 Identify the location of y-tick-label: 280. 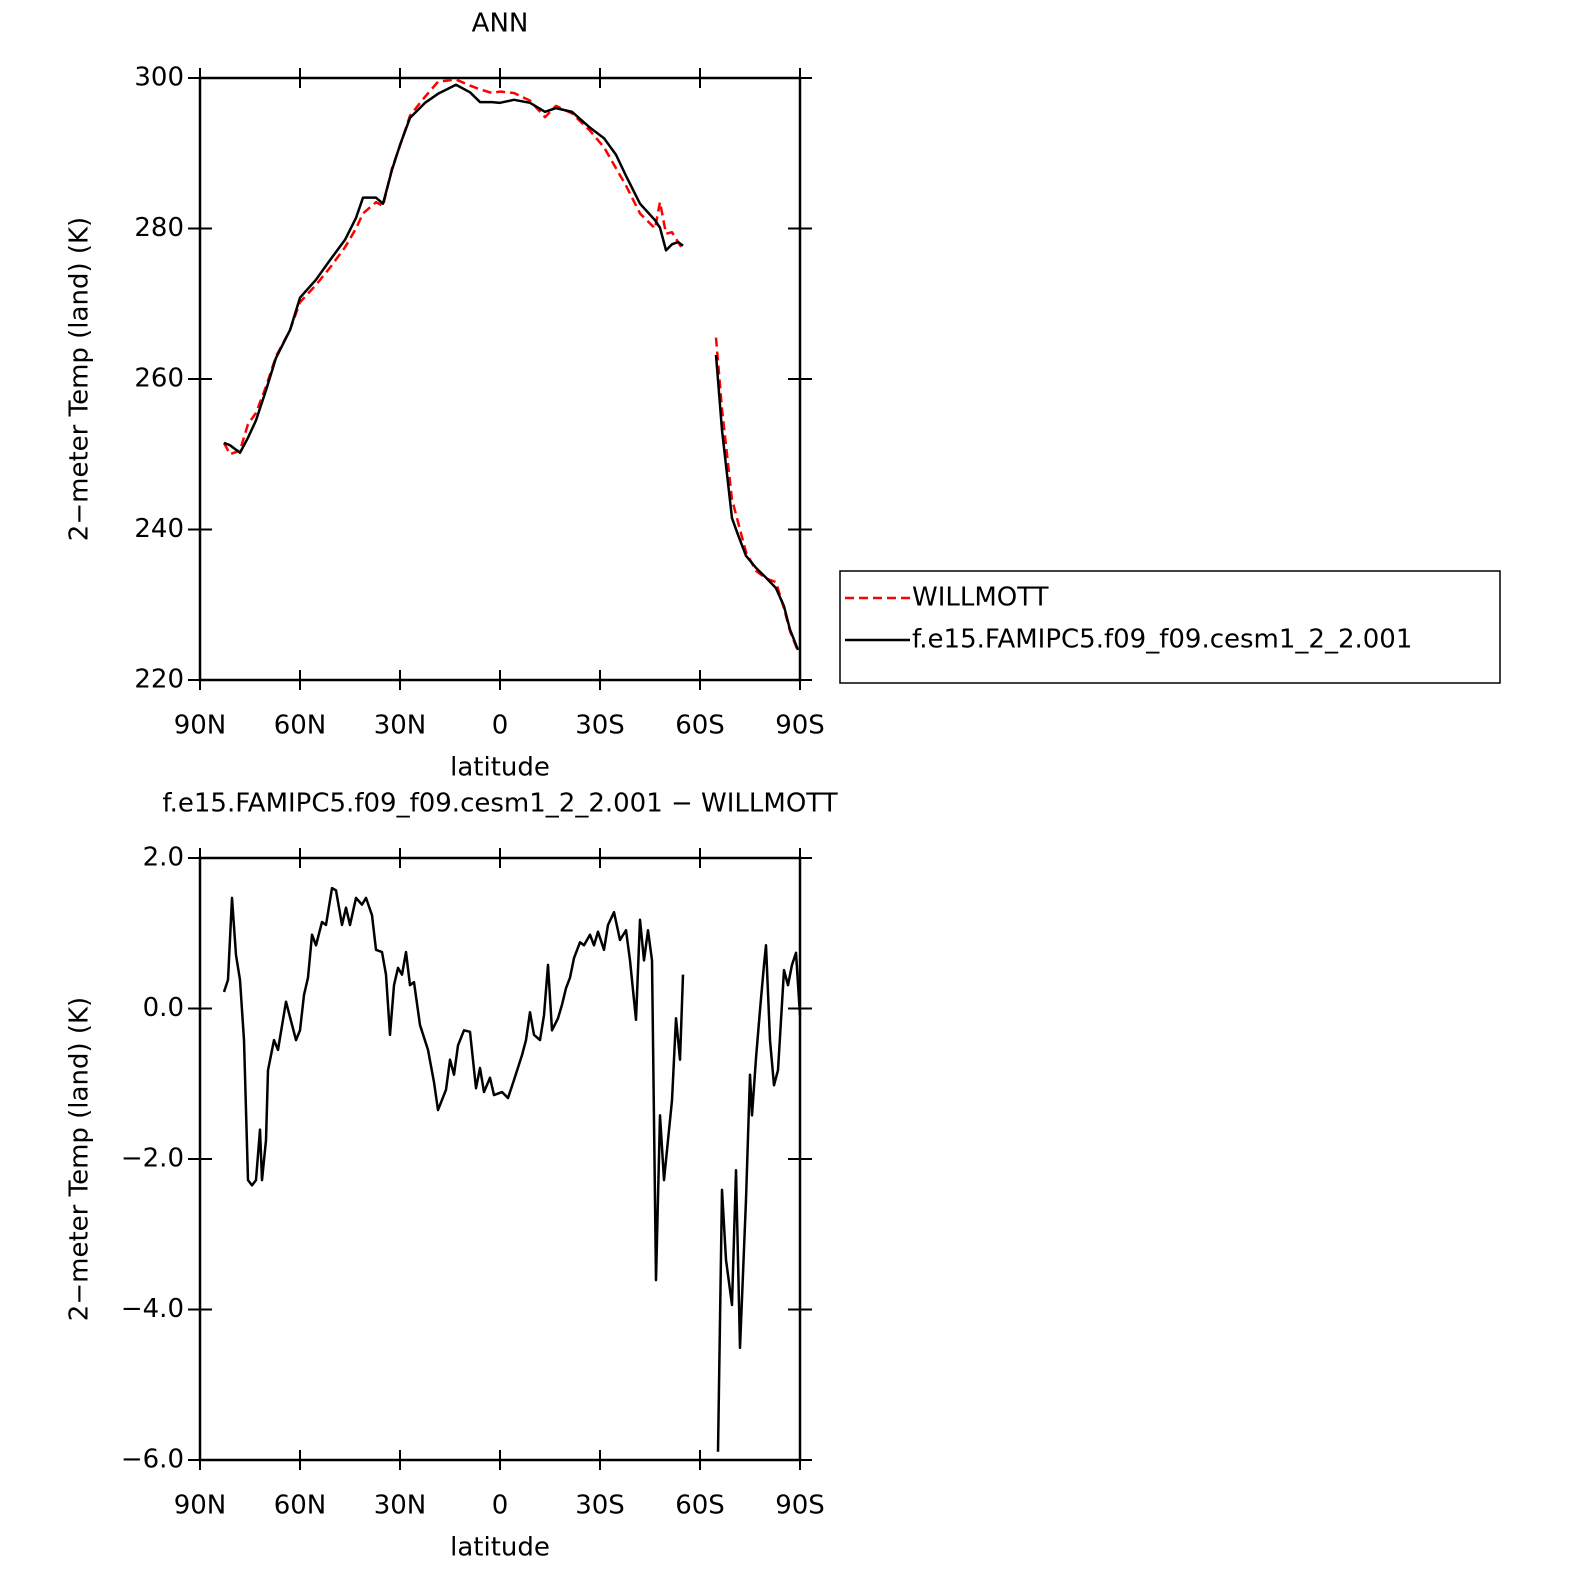
(159, 228).